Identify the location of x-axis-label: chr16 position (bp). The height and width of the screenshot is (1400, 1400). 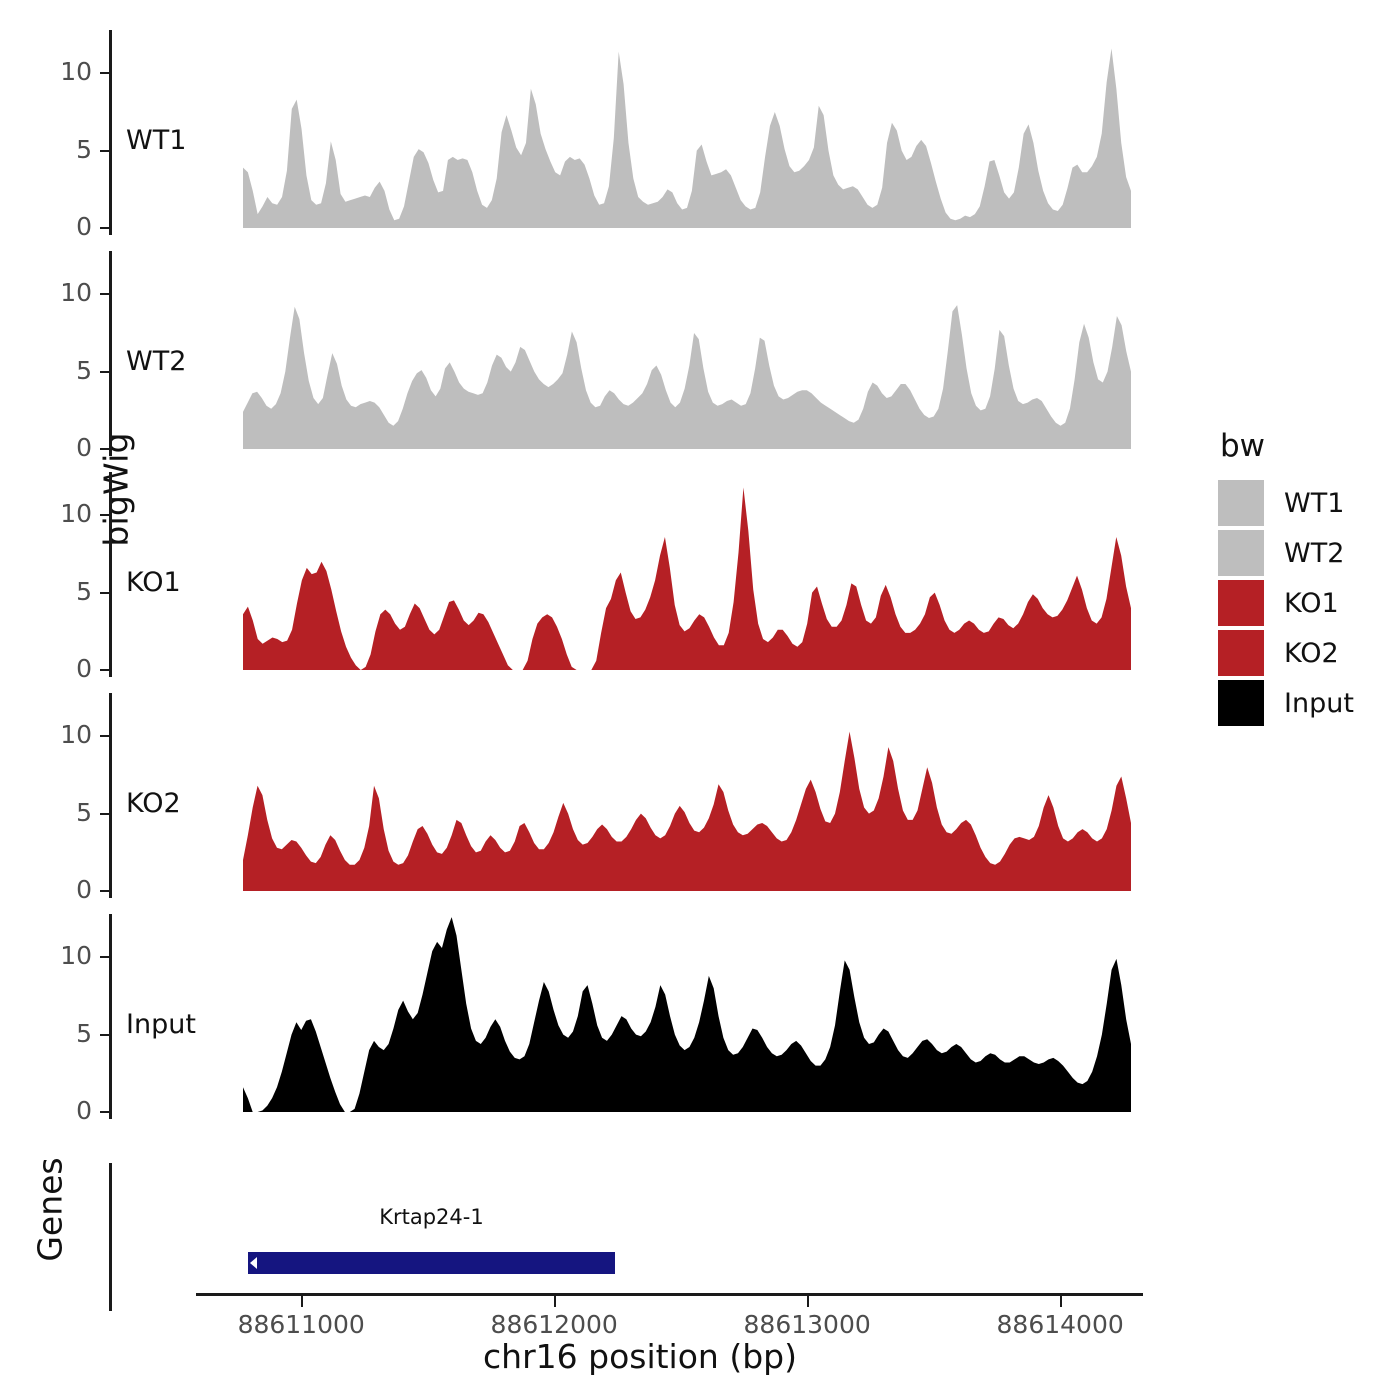
(640, 1356).